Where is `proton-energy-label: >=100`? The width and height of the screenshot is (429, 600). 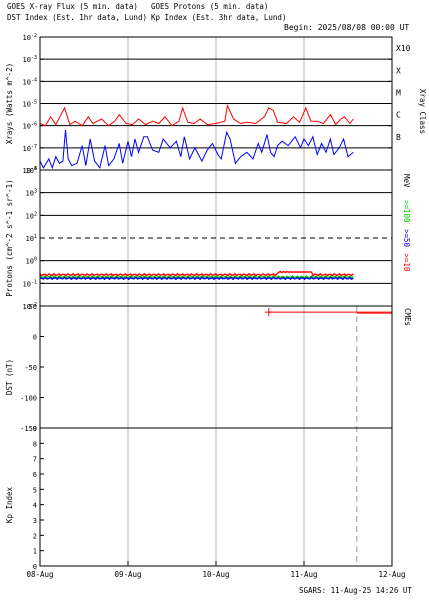 proton-energy-label: >=100 is located at coordinates (406, 211).